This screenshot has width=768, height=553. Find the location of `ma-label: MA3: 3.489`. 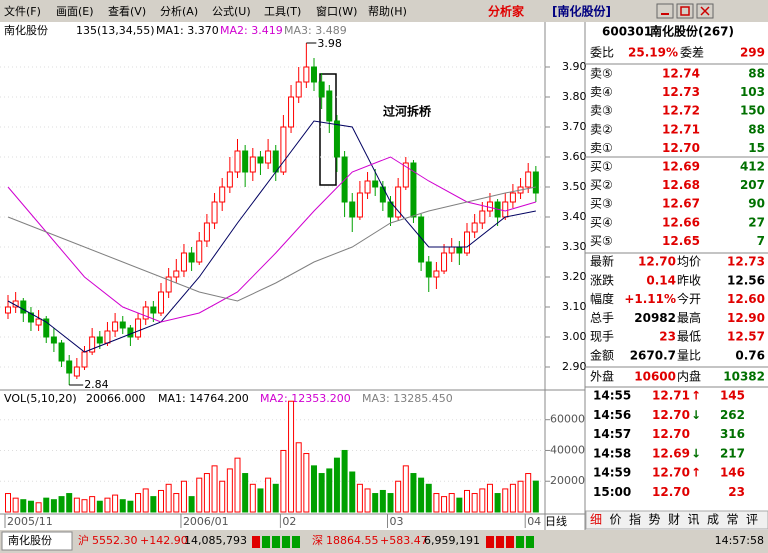

ma-label: MA3: 3.489 is located at coordinates (315, 30).